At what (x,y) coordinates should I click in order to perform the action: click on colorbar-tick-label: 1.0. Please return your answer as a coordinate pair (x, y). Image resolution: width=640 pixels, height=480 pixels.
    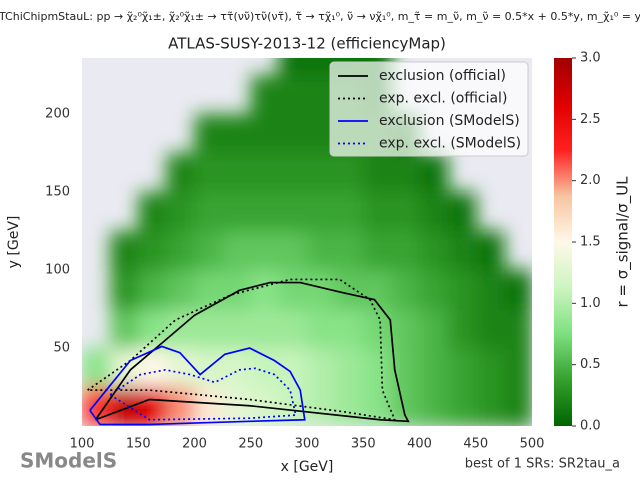
    Looking at the image, I should click on (590, 303).